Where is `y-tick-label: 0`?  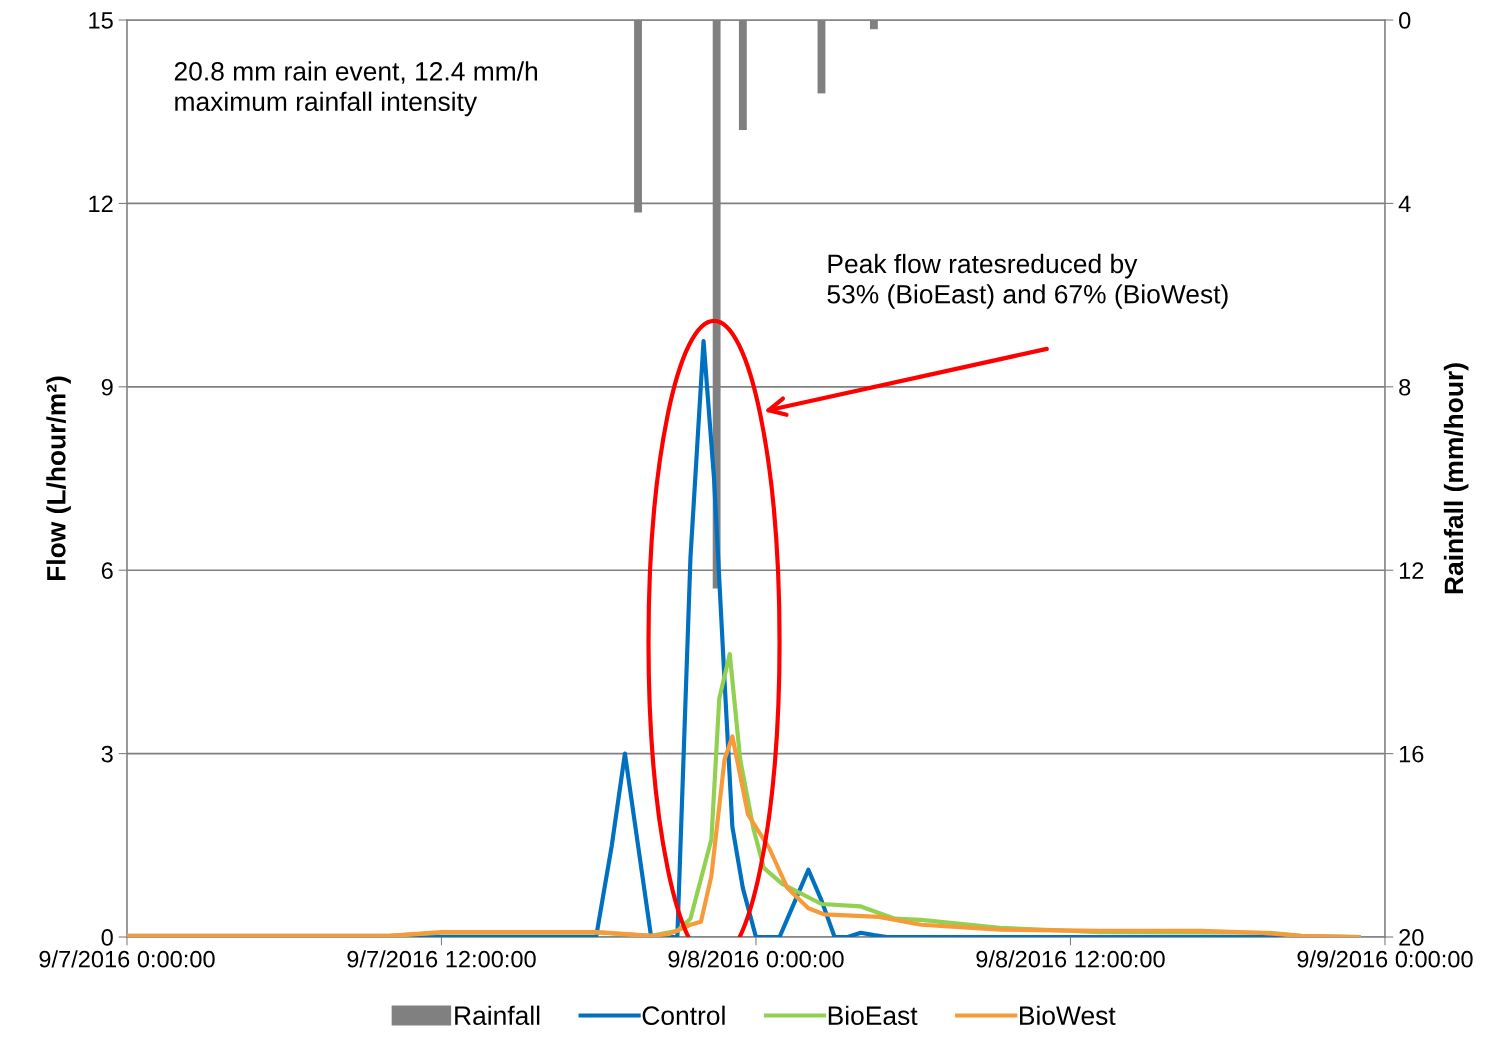 y-tick-label: 0 is located at coordinates (107, 937).